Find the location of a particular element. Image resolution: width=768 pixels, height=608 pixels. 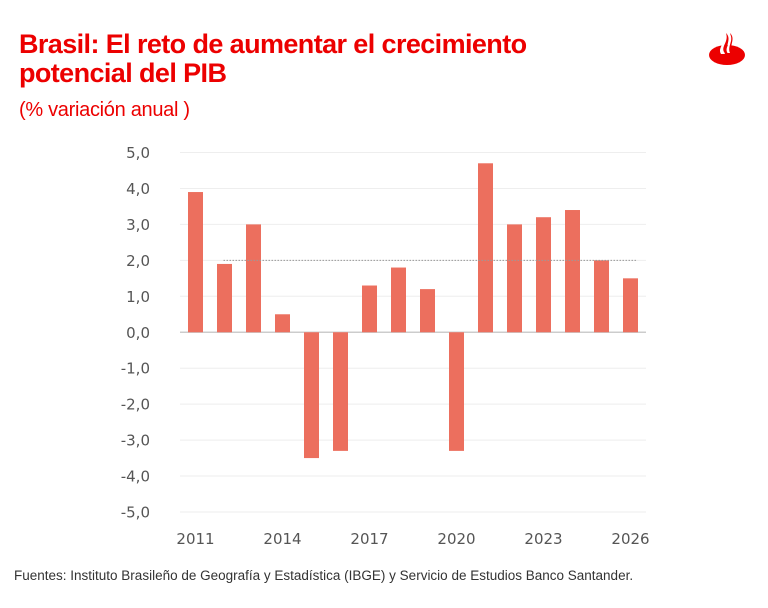

bar-2015 is located at coordinates (311, 395).